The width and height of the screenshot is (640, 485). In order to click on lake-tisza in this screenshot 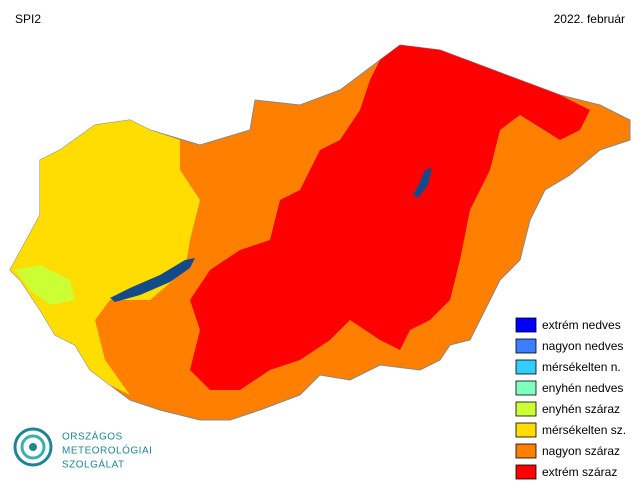, I will do `click(422, 183)`.